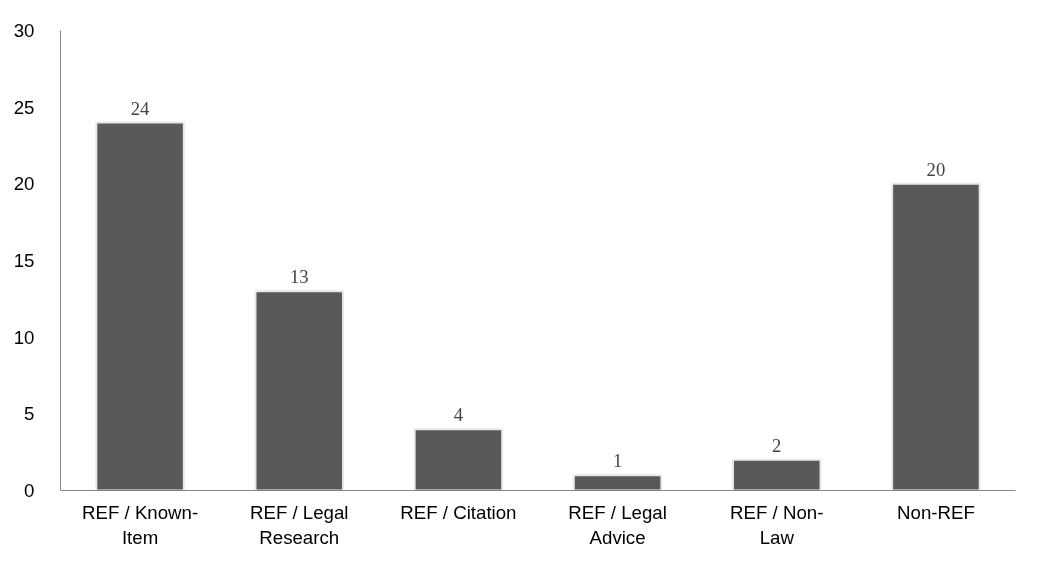 This screenshot has height=567, width=1041. I want to click on y-tick-label: 20, so click(24, 184).